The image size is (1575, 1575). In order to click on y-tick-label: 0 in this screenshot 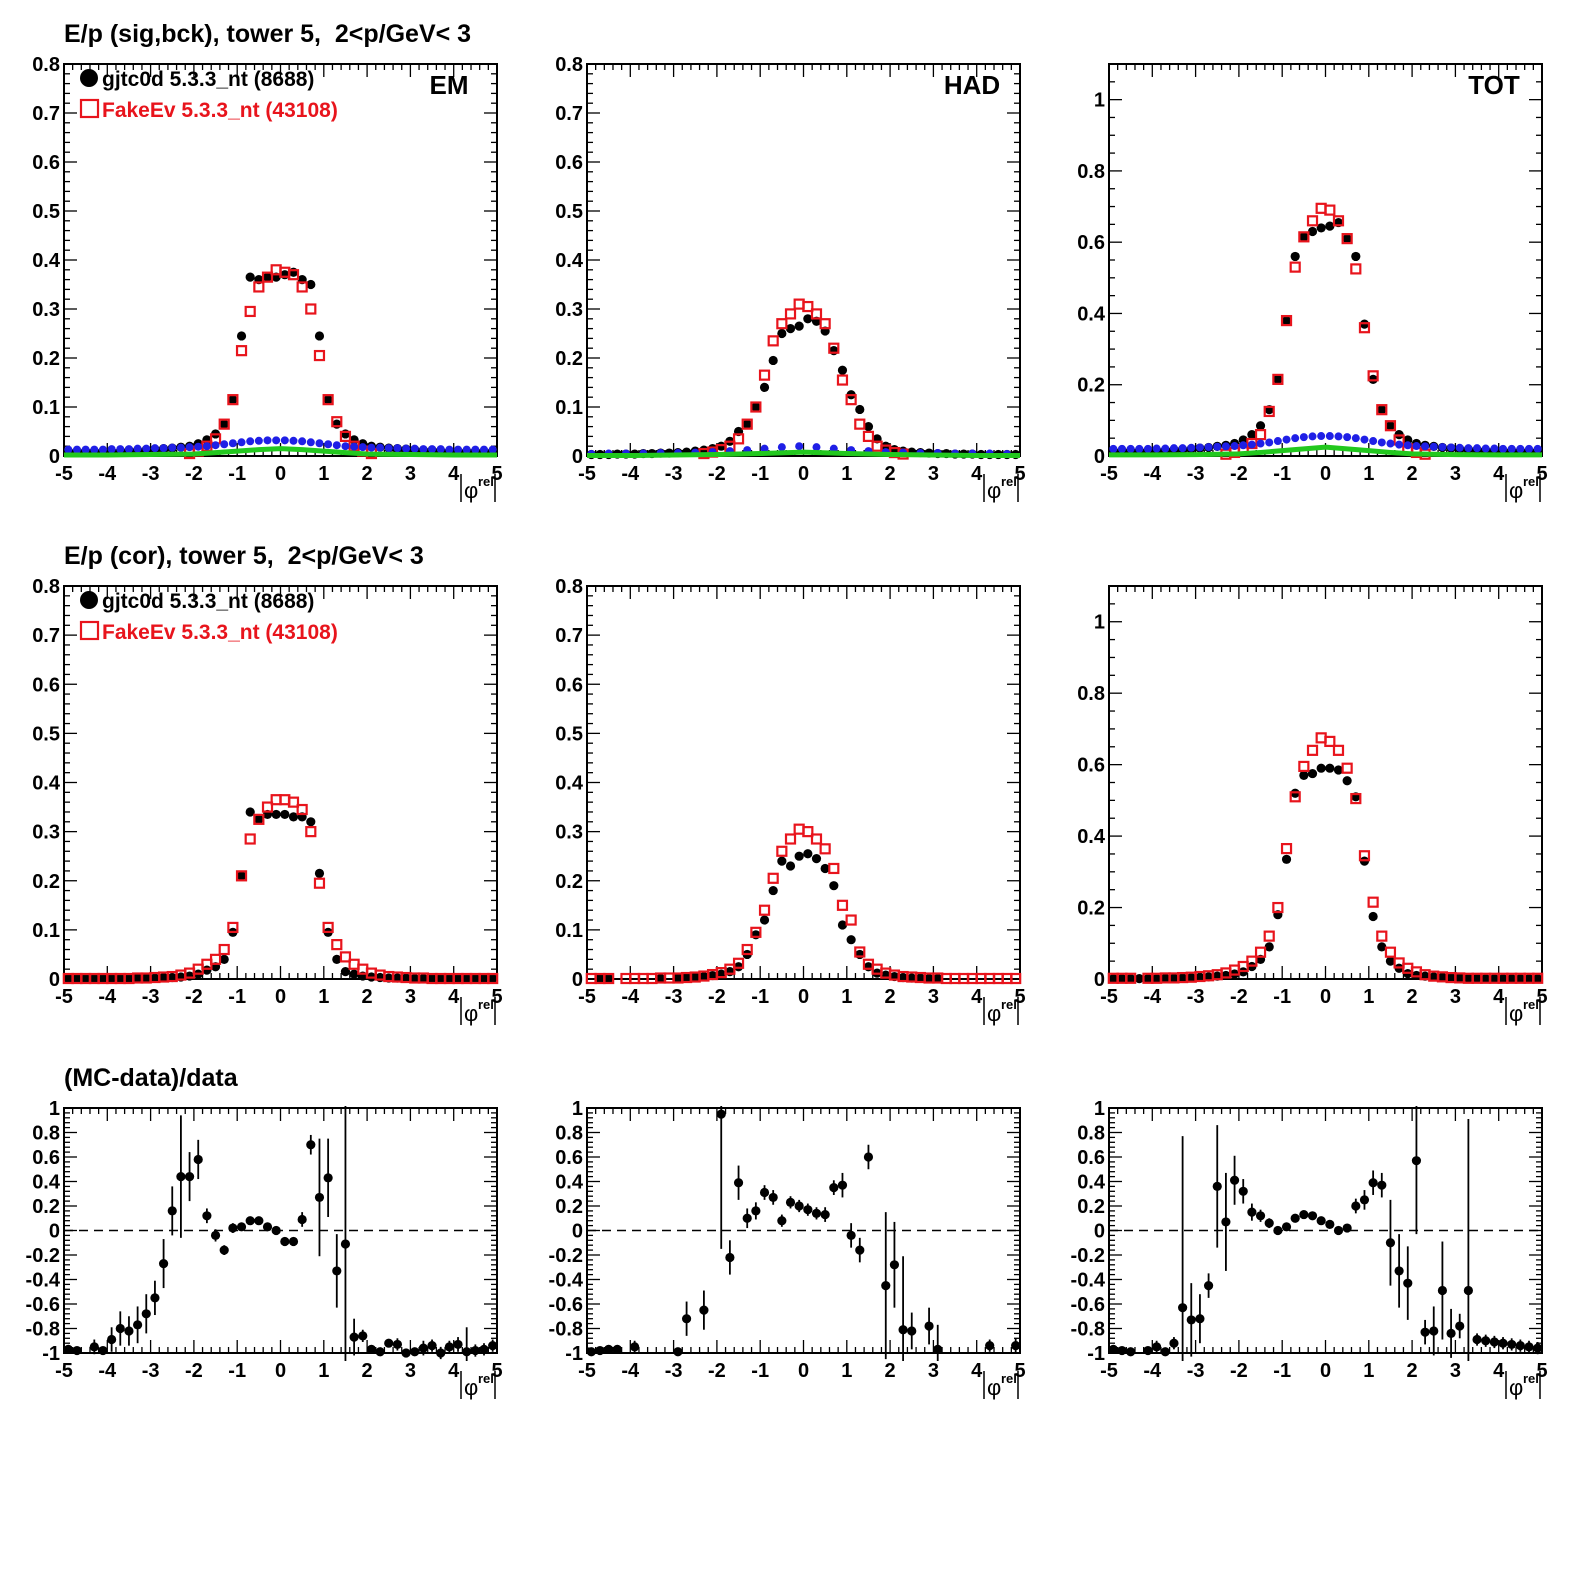, I will do `click(54, 457)`.